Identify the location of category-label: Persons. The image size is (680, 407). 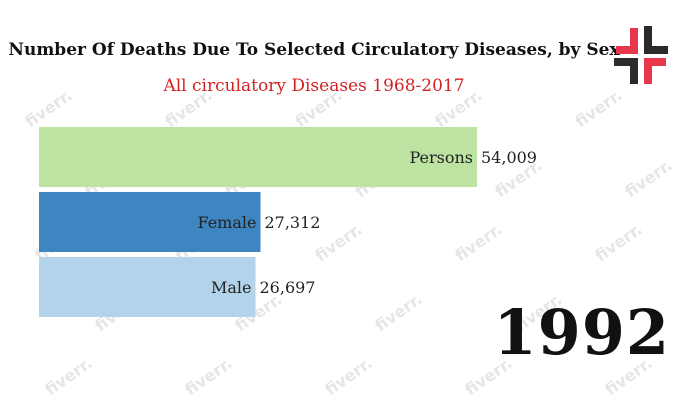
(441, 157).